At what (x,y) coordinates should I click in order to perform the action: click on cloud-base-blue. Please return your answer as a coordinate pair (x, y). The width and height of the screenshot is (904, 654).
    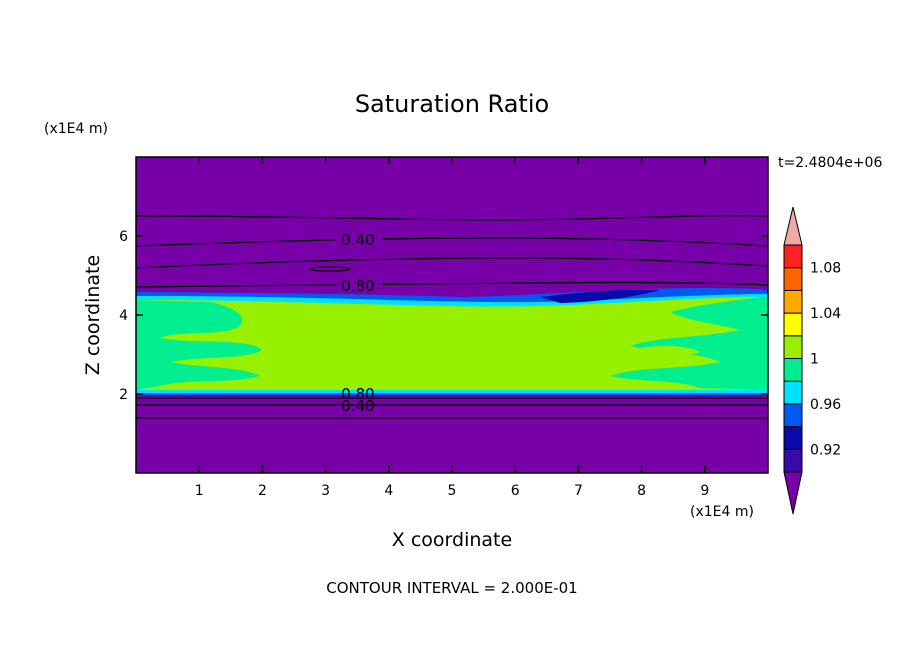
    Looking at the image, I should click on (452, 394).